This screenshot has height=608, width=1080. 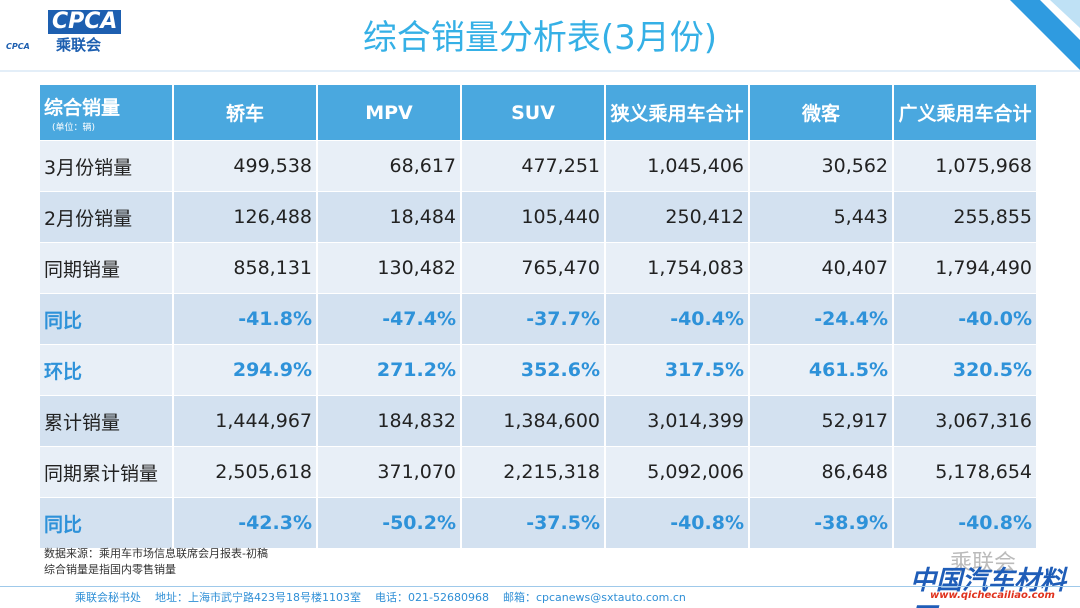 I want to click on table-row: 环比 294.9% 271.2% 352.6% 317.5% 461.5% 320.5%, so click(x=539, y=370).